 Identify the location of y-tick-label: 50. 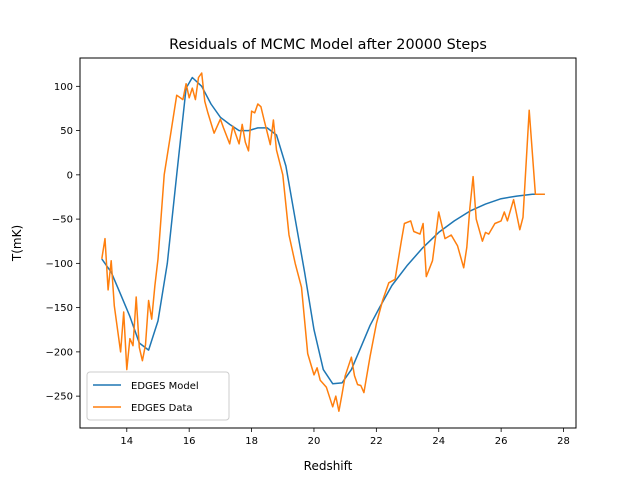
(66, 131).